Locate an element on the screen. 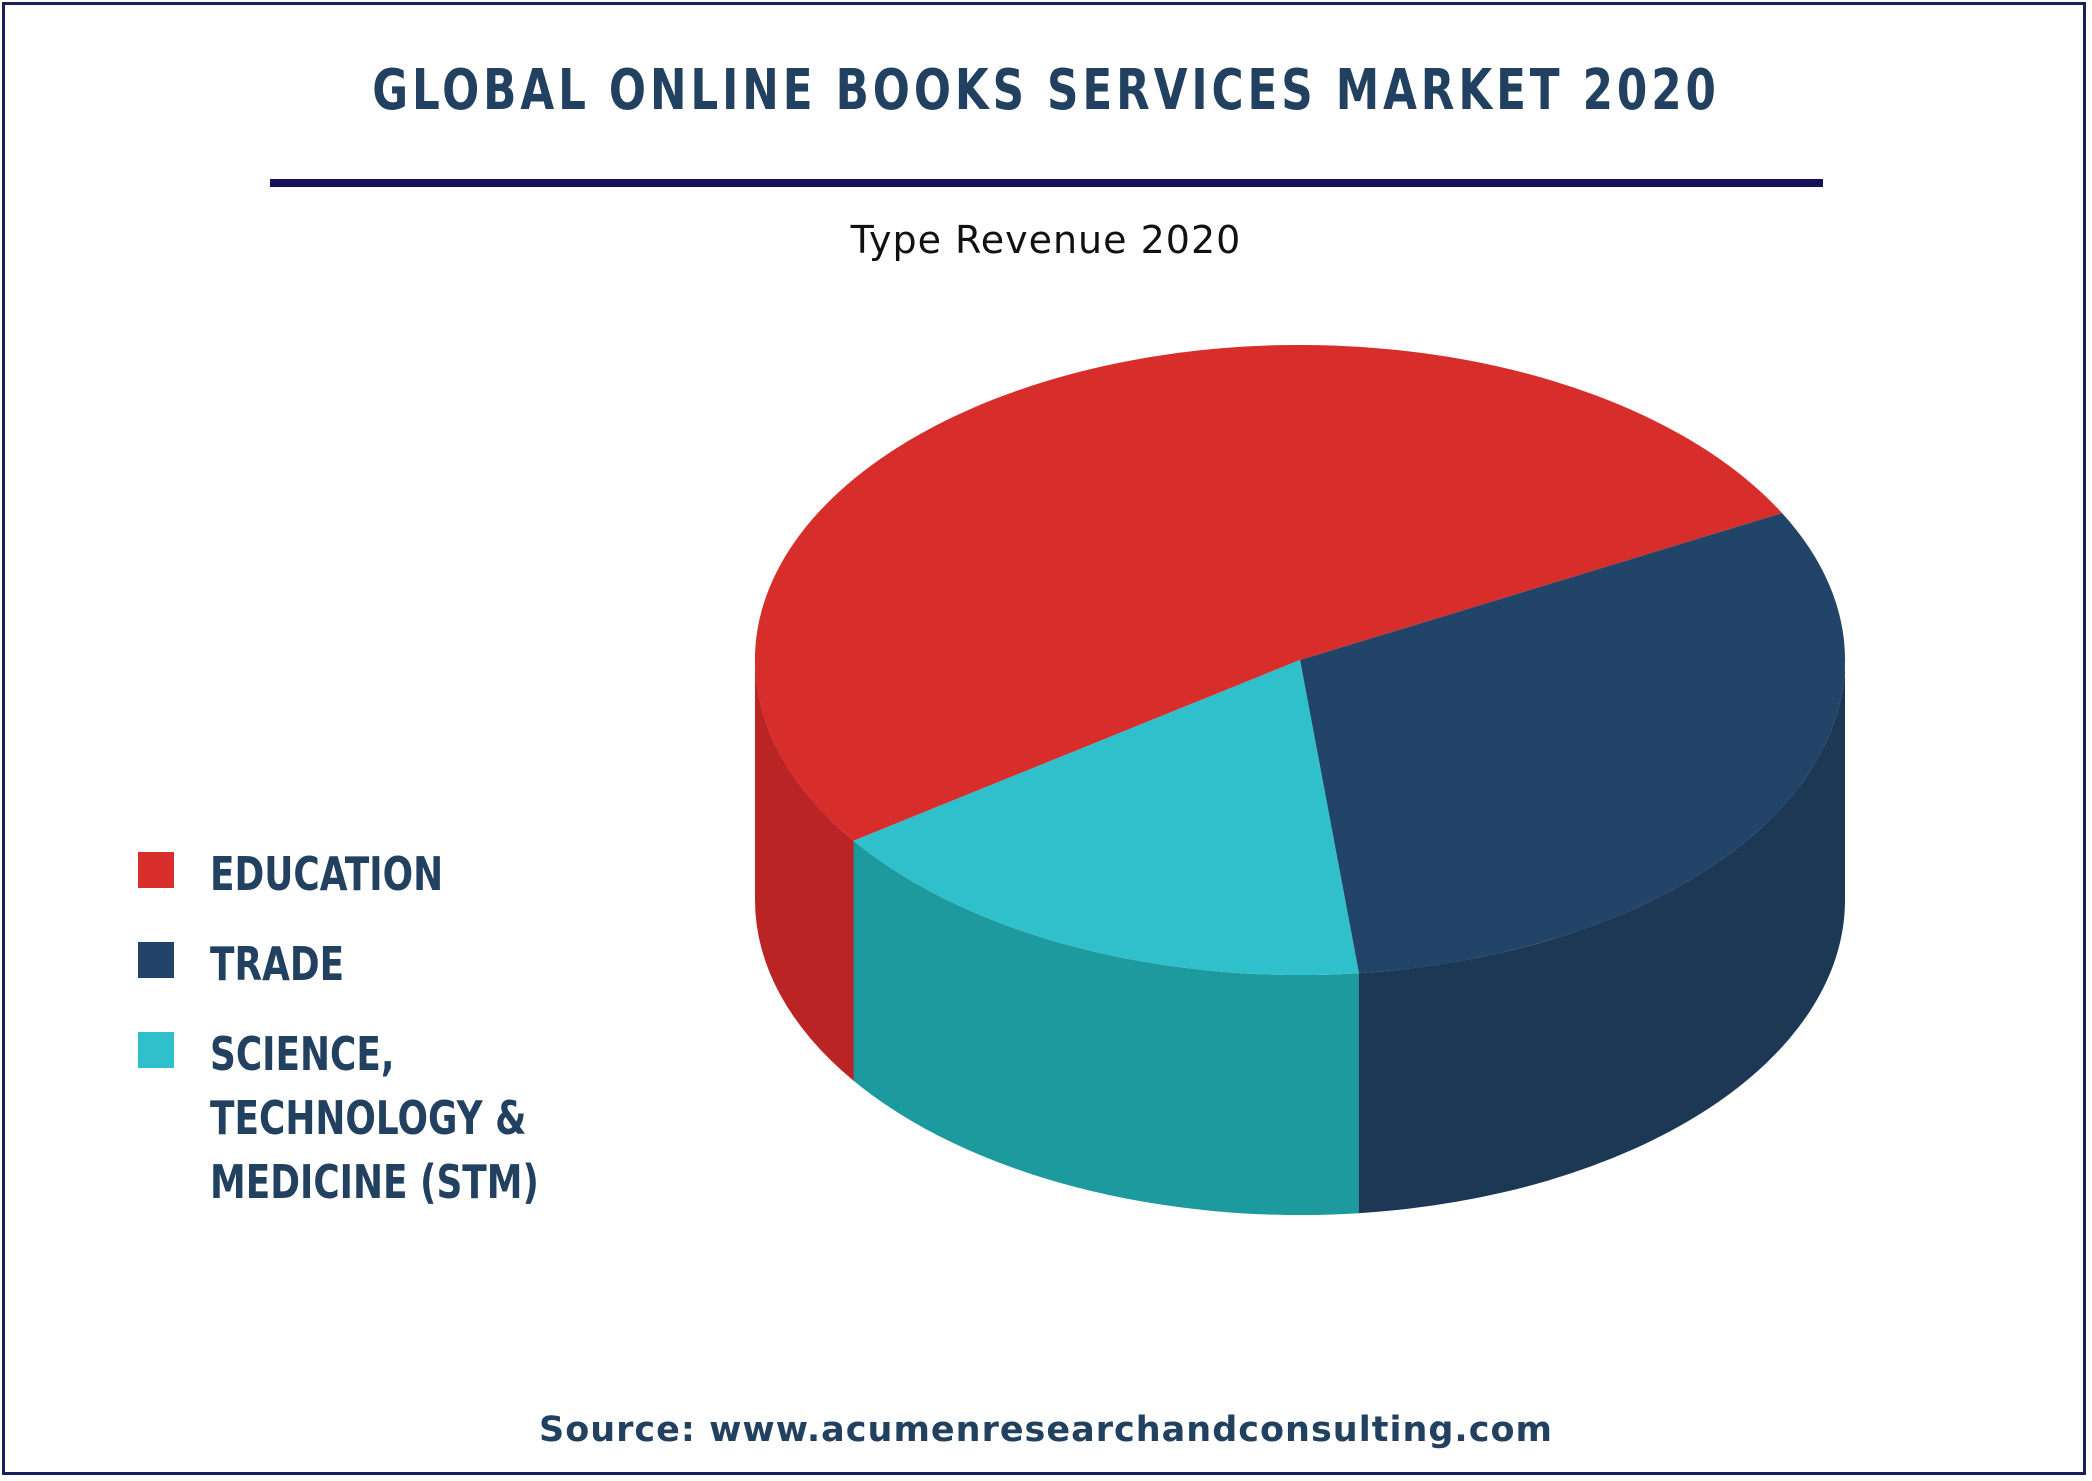 Image resolution: width=2092 pixels, height=1481 pixels. legend-swatch-trade is located at coordinates (156, 960).